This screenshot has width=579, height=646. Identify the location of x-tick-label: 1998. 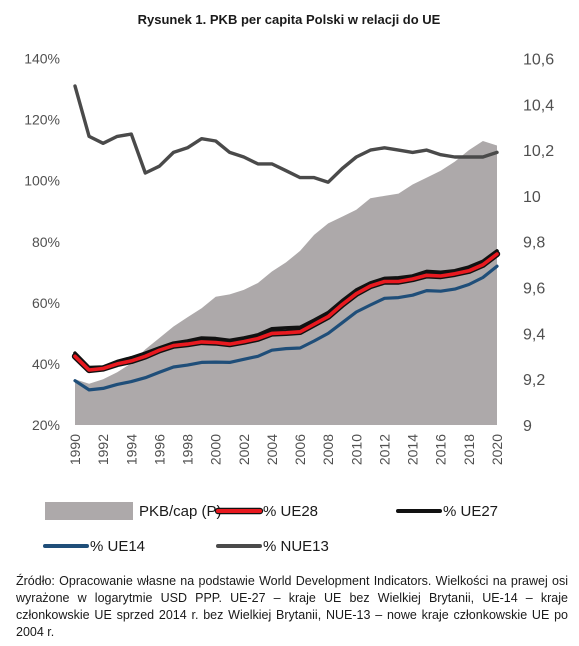
(188, 449).